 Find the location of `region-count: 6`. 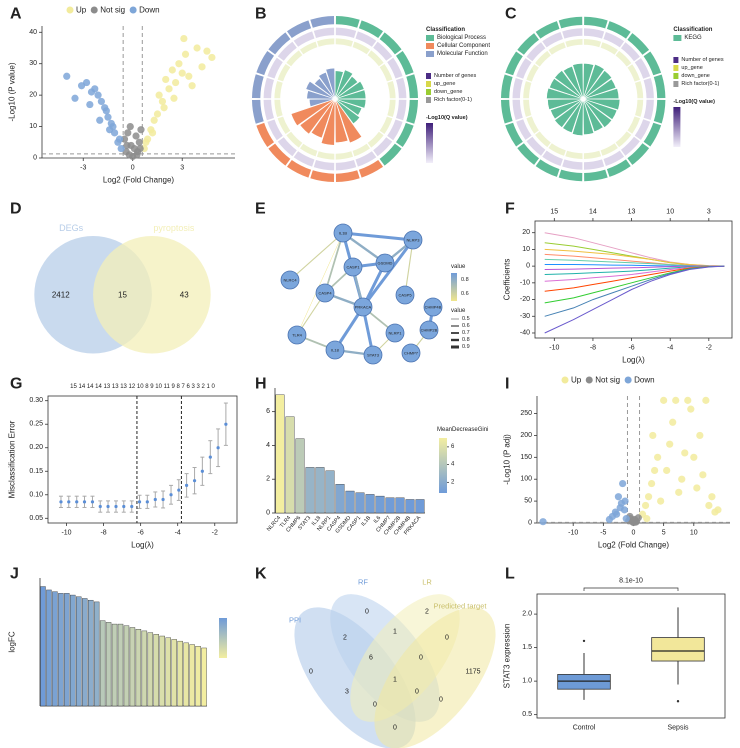

region-count: 6 is located at coordinates (371, 658).